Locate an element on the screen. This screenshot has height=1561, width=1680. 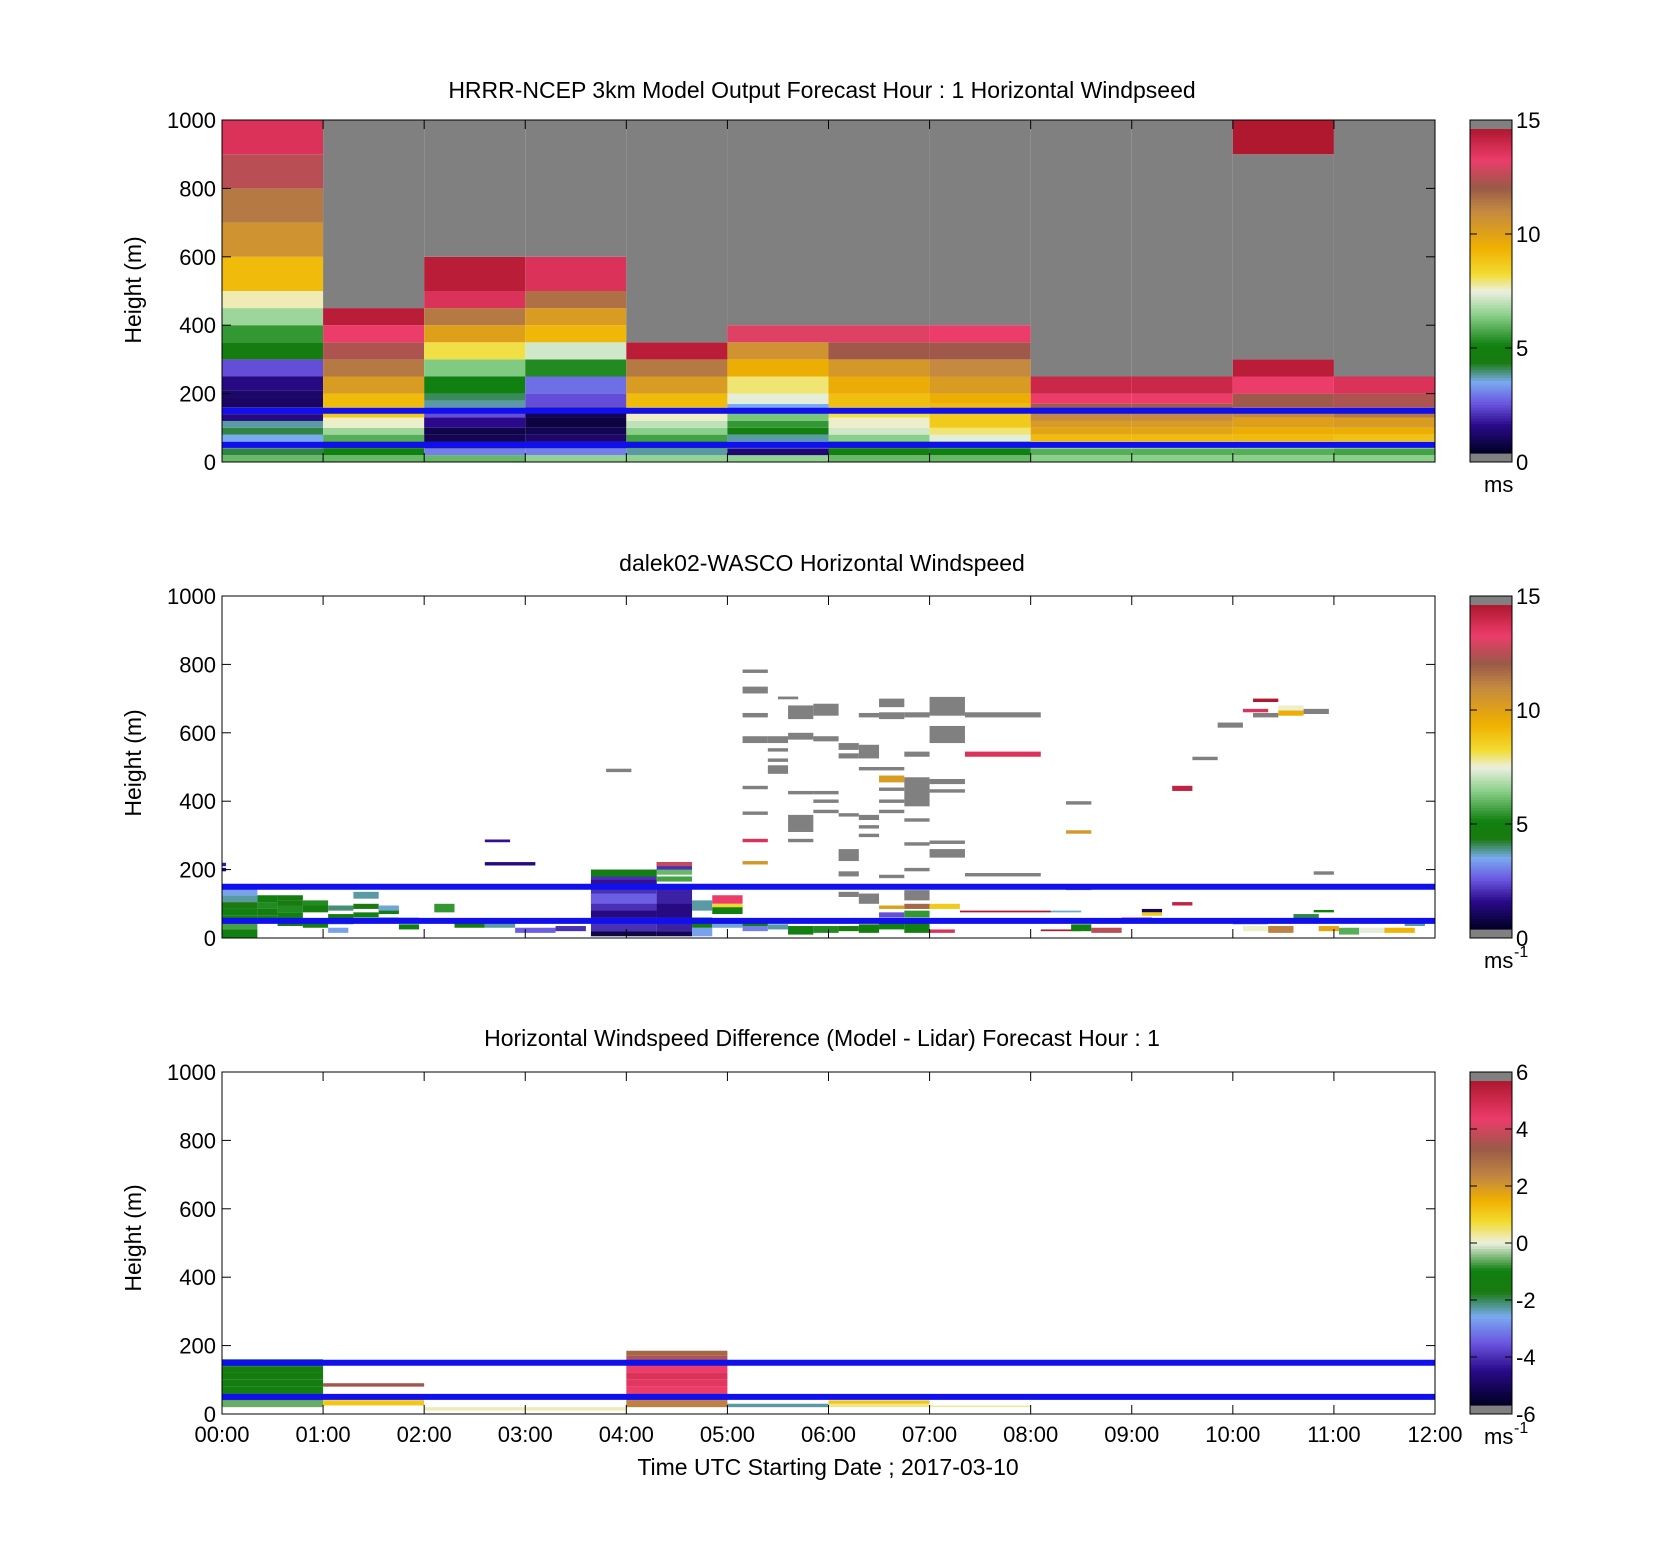
colorbar: 0 5 10 15 ms is located at coordinates (1504, 302).